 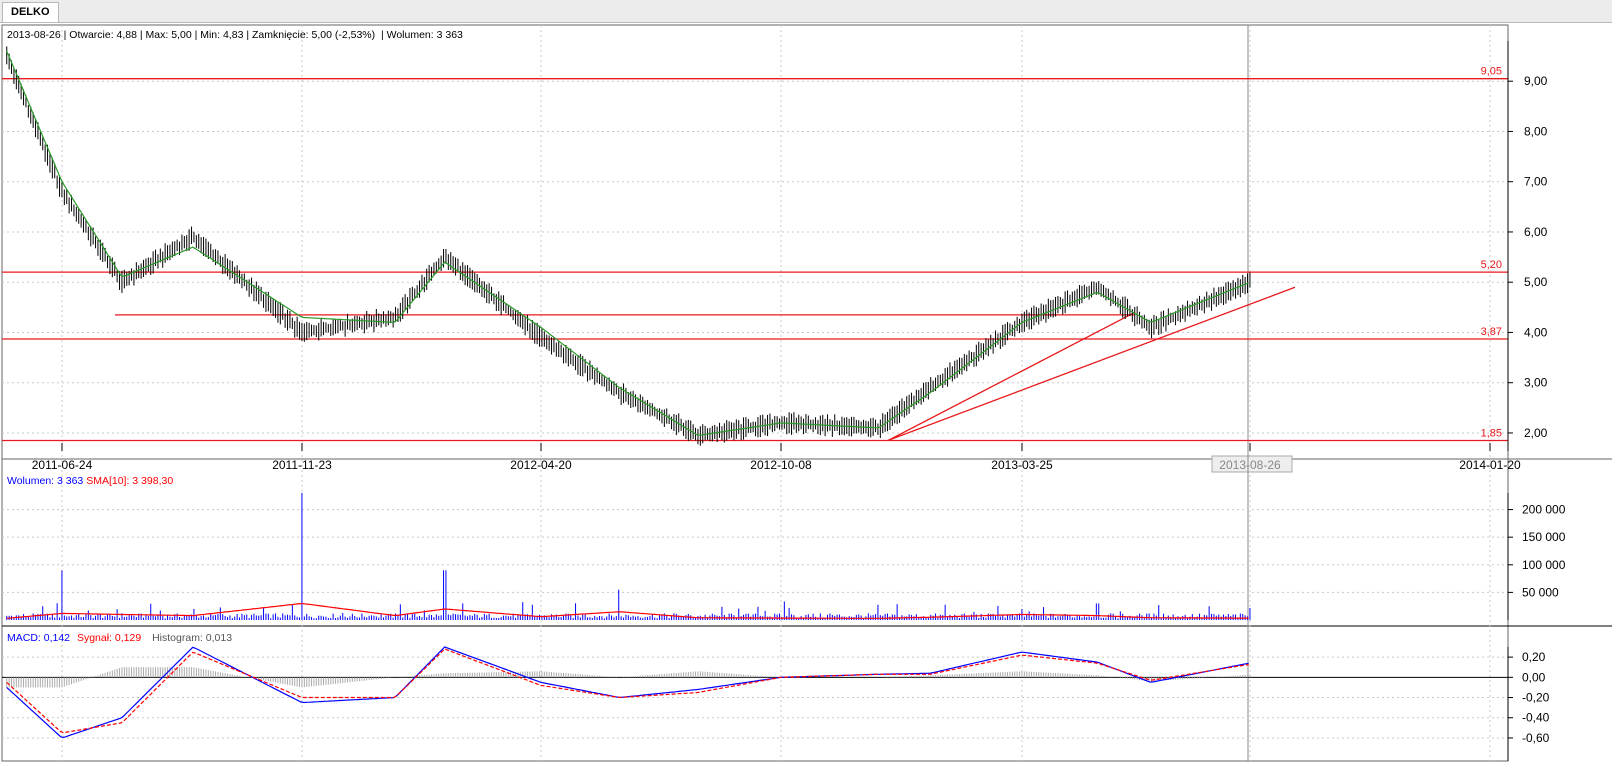 What do you see at coordinates (1536, 131) in the screenshot?
I see `y-tick-label: 8,00` at bounding box center [1536, 131].